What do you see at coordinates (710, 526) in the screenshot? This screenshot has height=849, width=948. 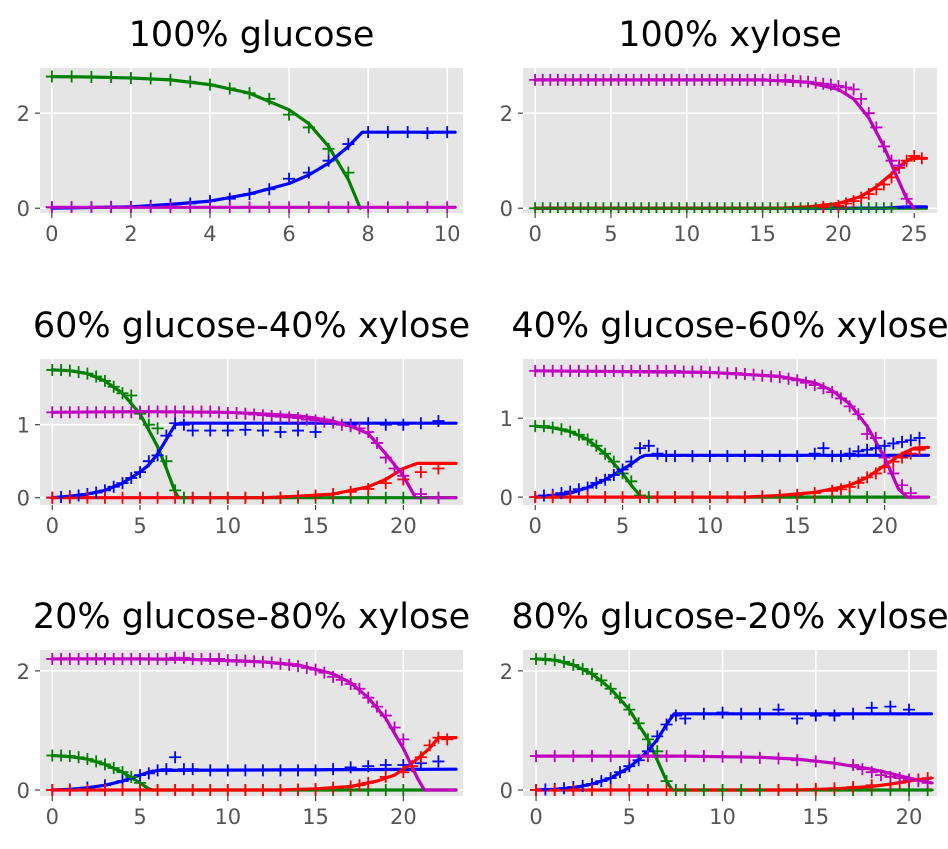 I see `x-tick-label: 10` at bounding box center [710, 526].